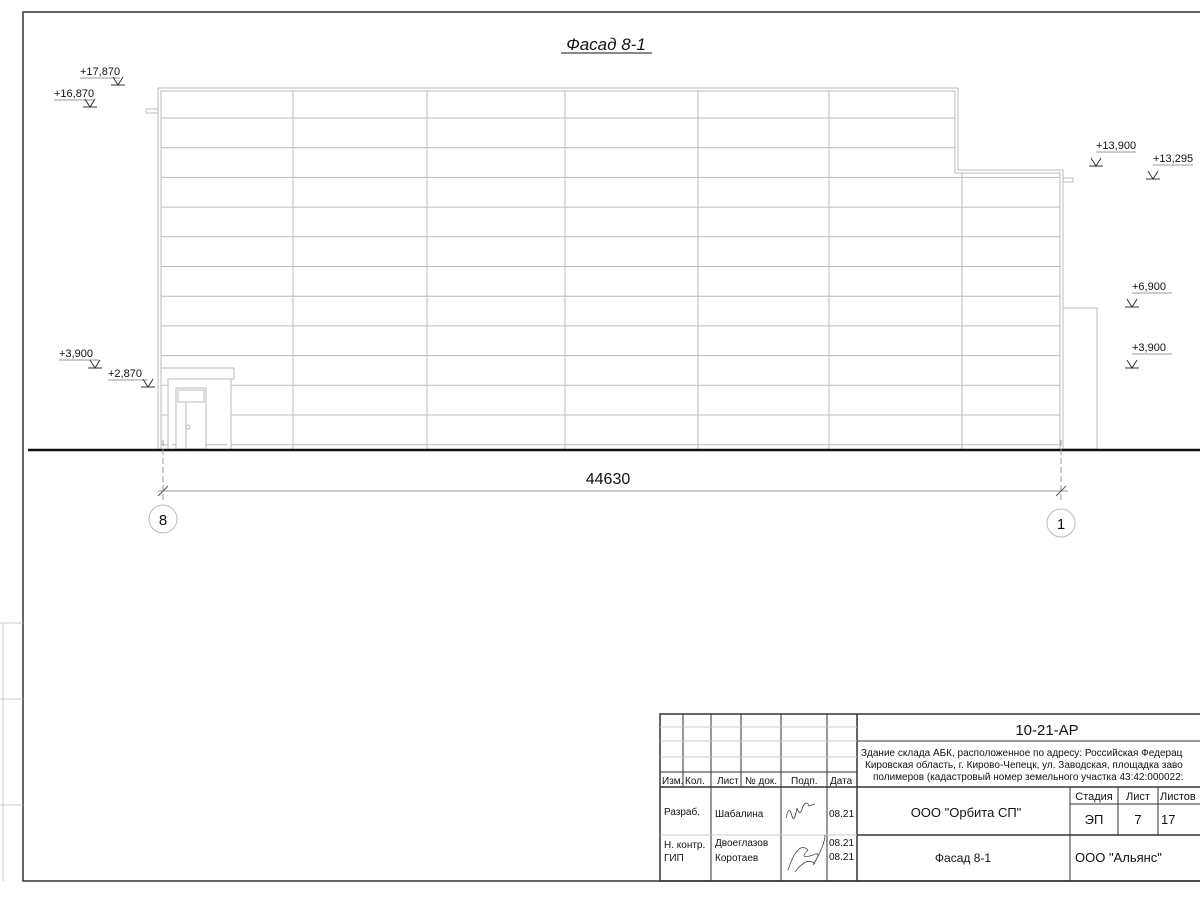 The height and width of the screenshot is (900, 1200). What do you see at coordinates (1169, 166) in the screenshot?
I see `level-mark: +13,295` at bounding box center [1169, 166].